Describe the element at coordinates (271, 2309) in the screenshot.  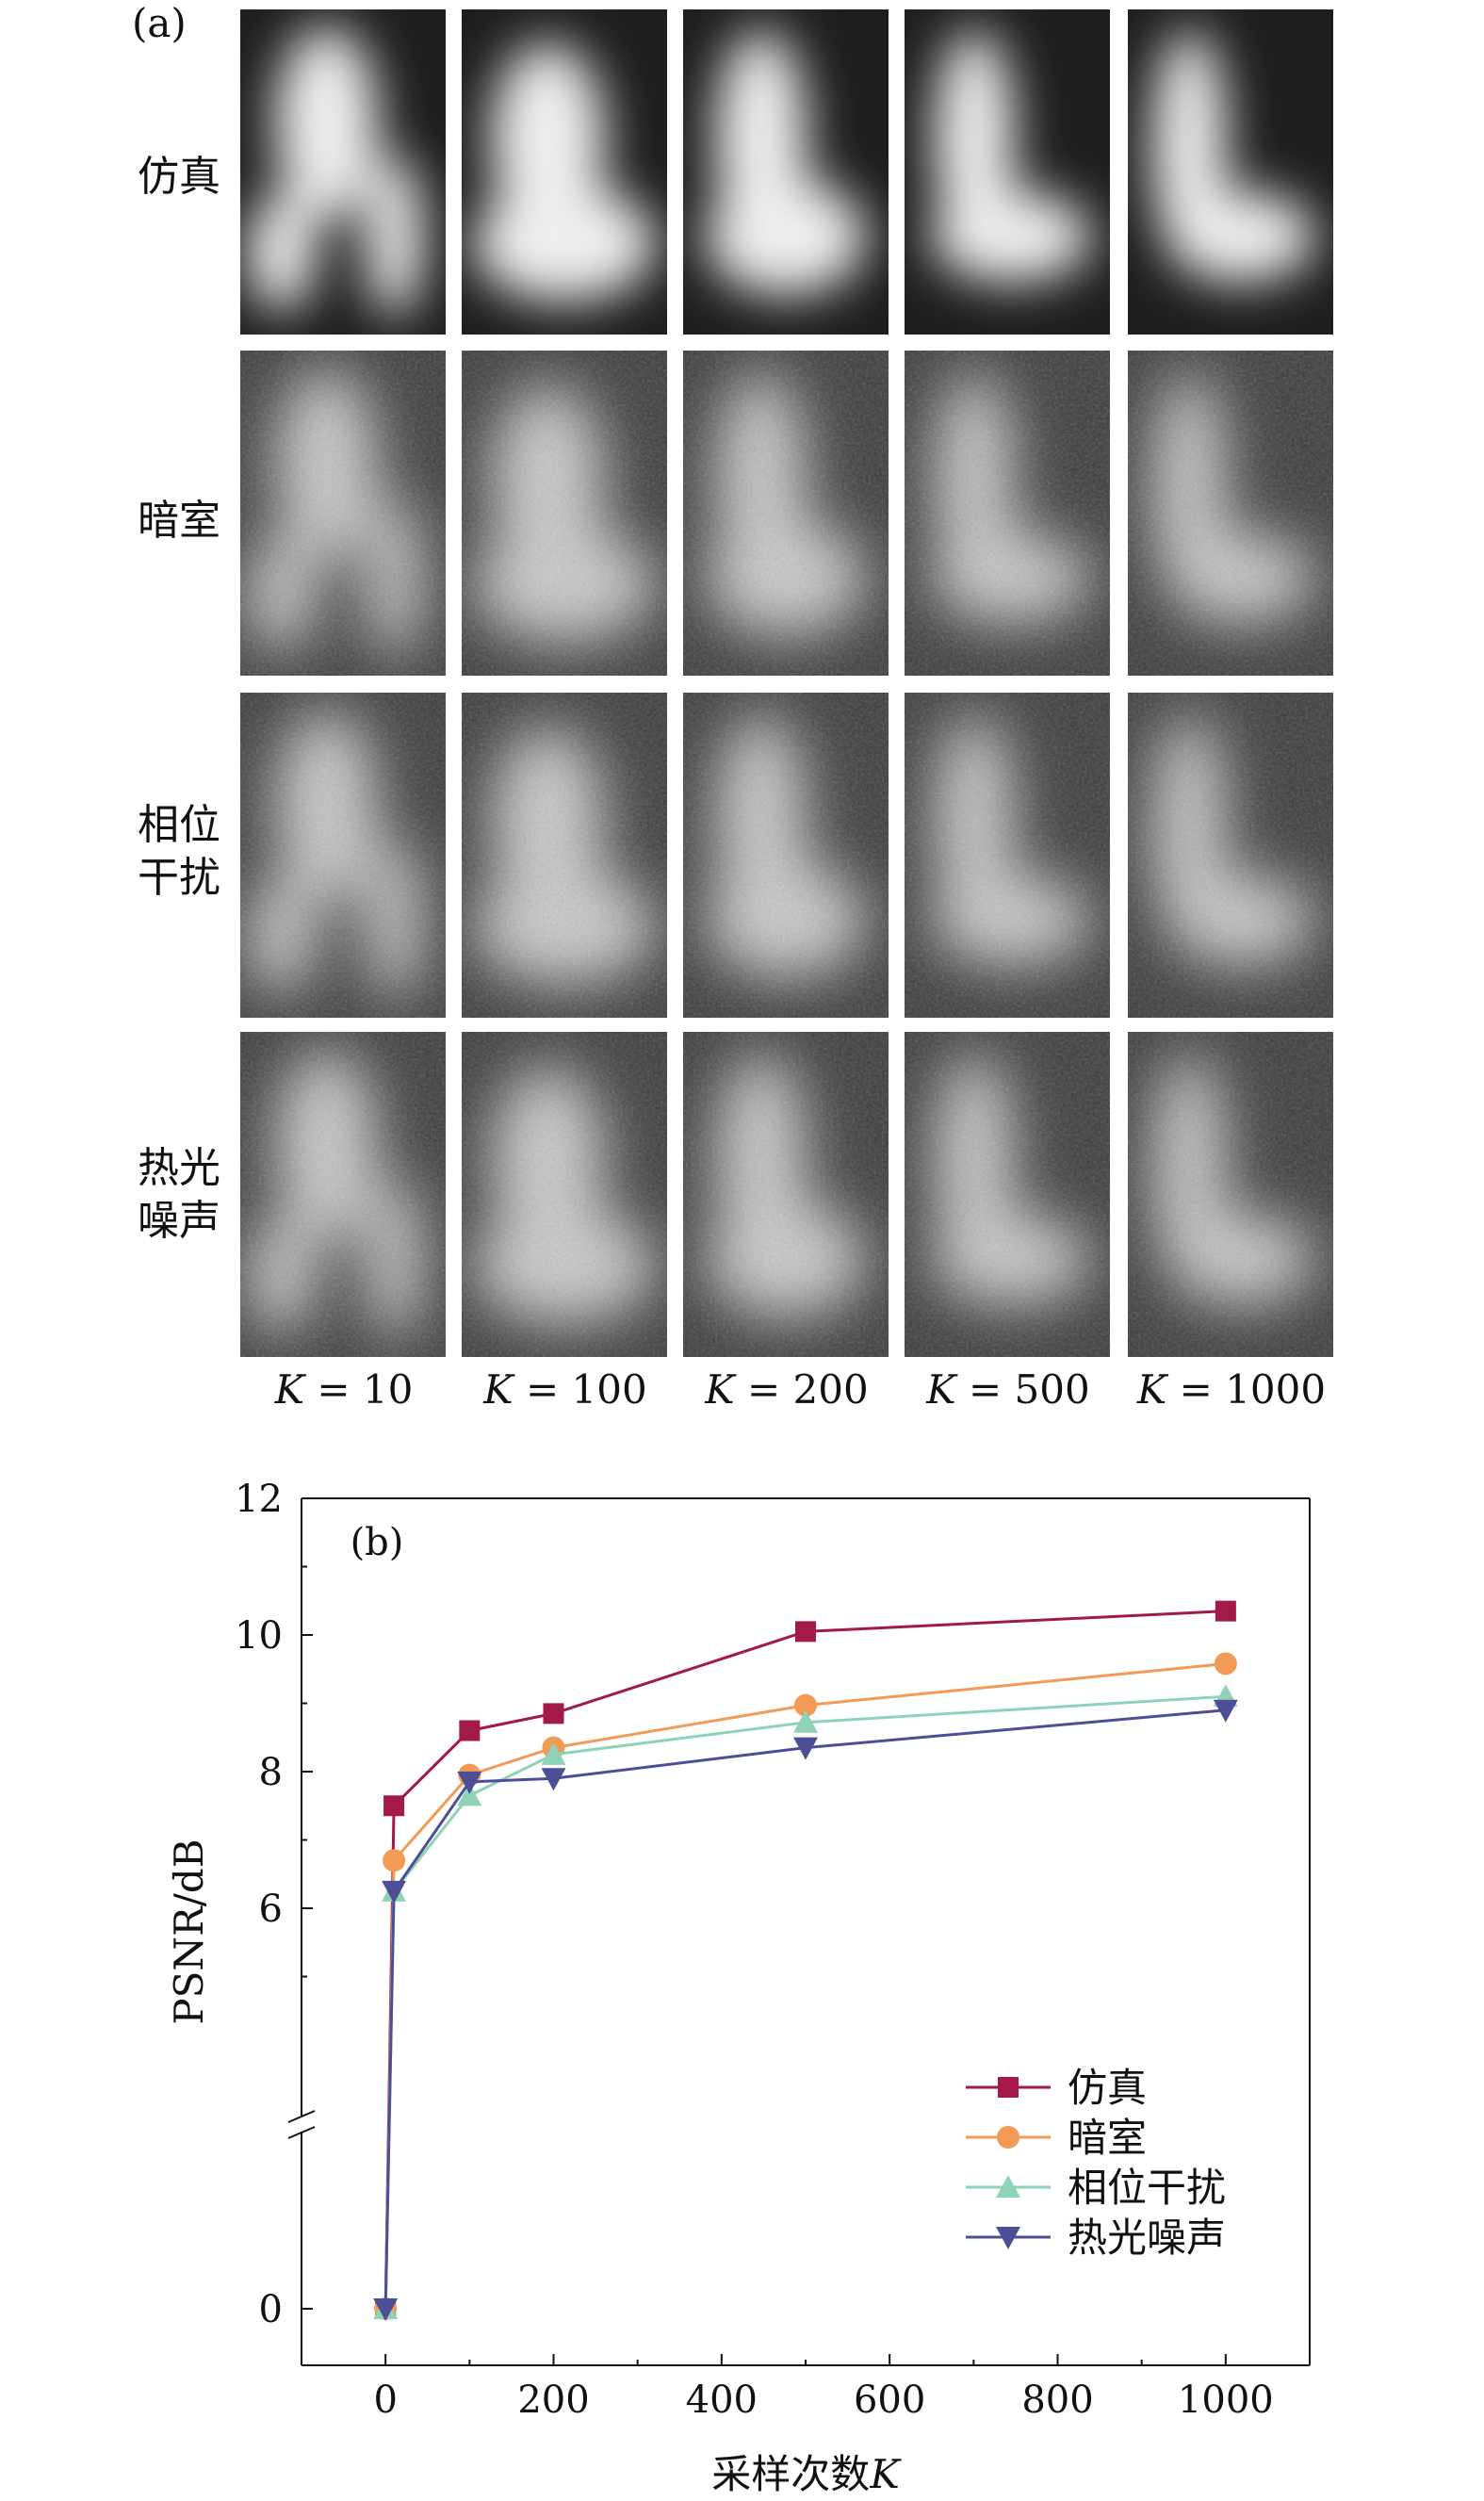
I see `y-tick-label: 0` at that location.